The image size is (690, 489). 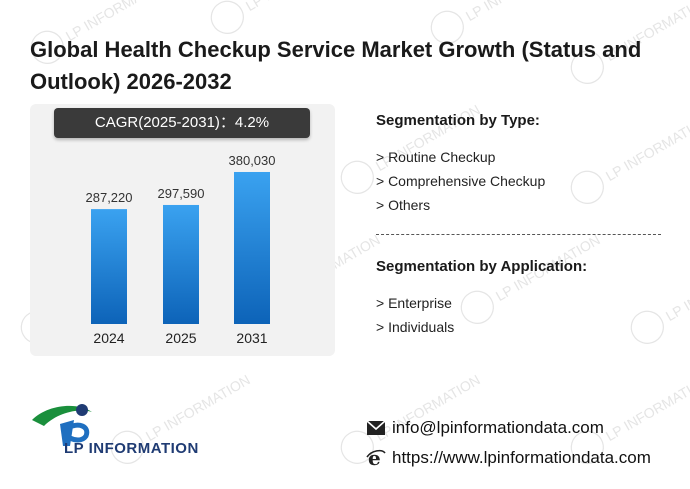 I want to click on bar-2024, so click(x=109, y=266).